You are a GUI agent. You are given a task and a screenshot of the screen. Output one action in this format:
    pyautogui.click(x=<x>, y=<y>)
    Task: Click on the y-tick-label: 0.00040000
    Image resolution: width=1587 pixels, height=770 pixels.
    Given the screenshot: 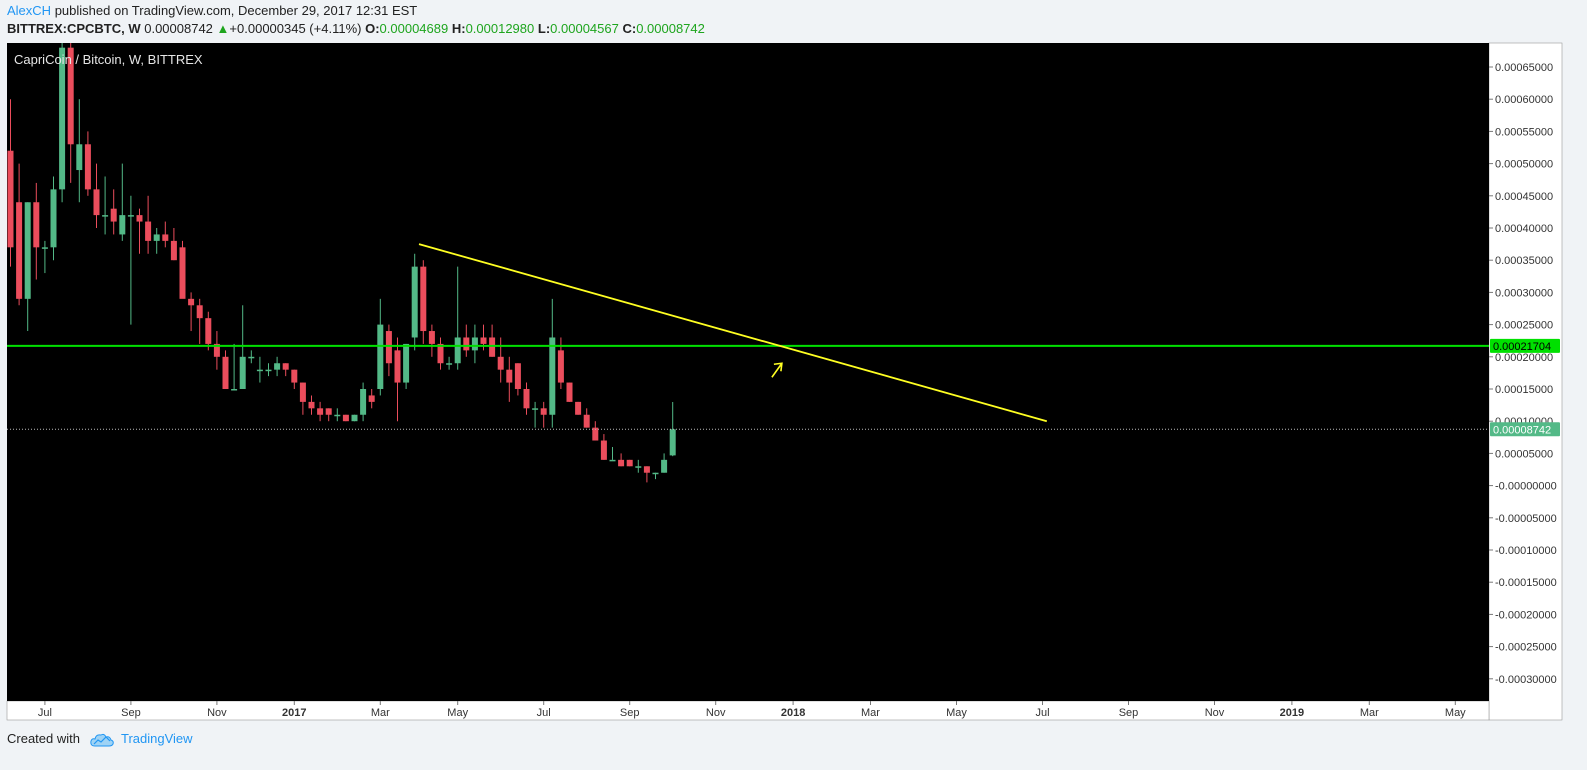 What is the action you would take?
    pyautogui.click(x=1524, y=229)
    